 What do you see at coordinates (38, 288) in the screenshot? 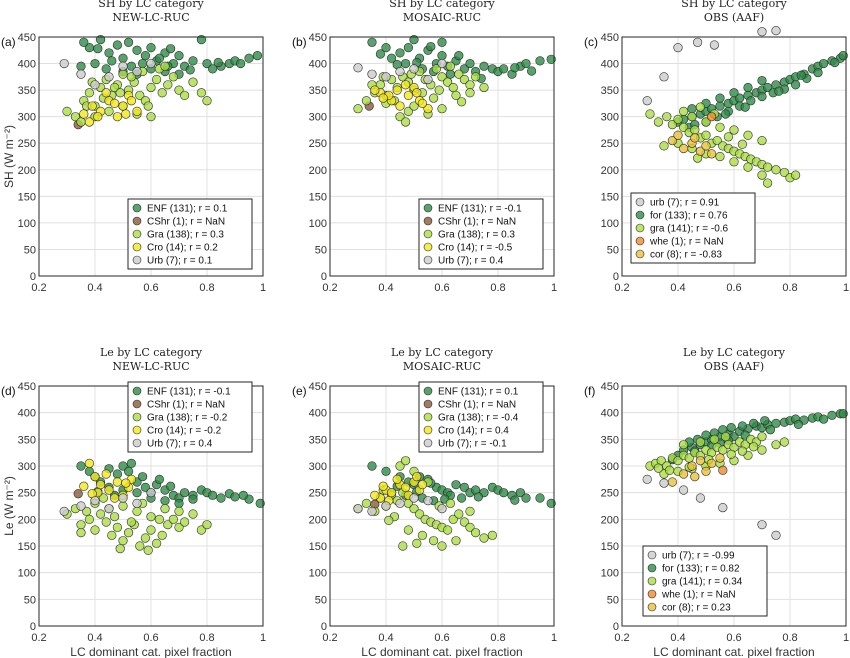
I see `x-tick-label: 0.2` at bounding box center [38, 288].